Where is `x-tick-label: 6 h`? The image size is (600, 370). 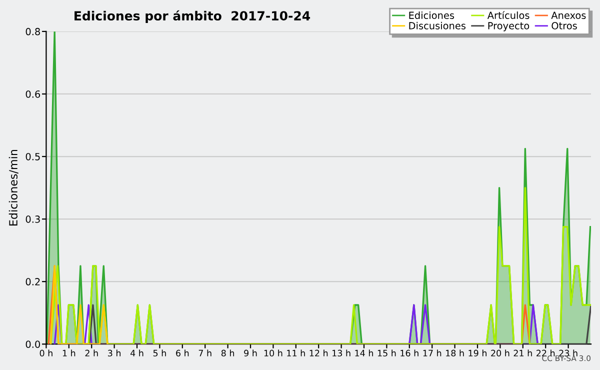
x-tick-label: 6 h is located at coordinates (182, 353).